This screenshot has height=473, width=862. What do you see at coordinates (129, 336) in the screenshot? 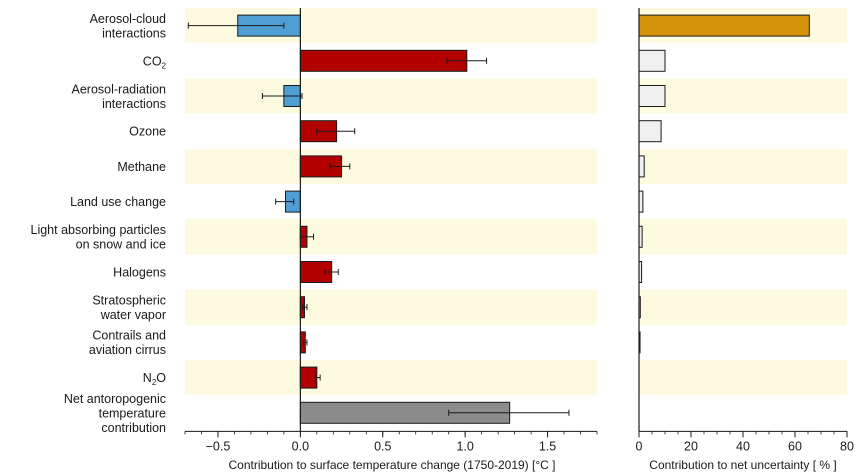
I see `category-label-line: Contrails and` at bounding box center [129, 336].